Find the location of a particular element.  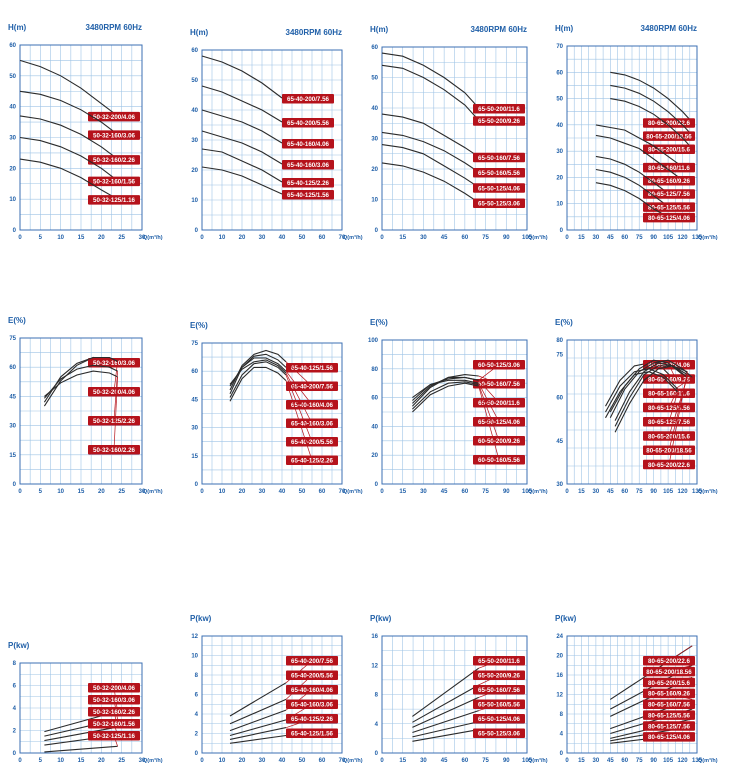

series-name: 50-32-160/1.56 is located at coordinates (114, 724).